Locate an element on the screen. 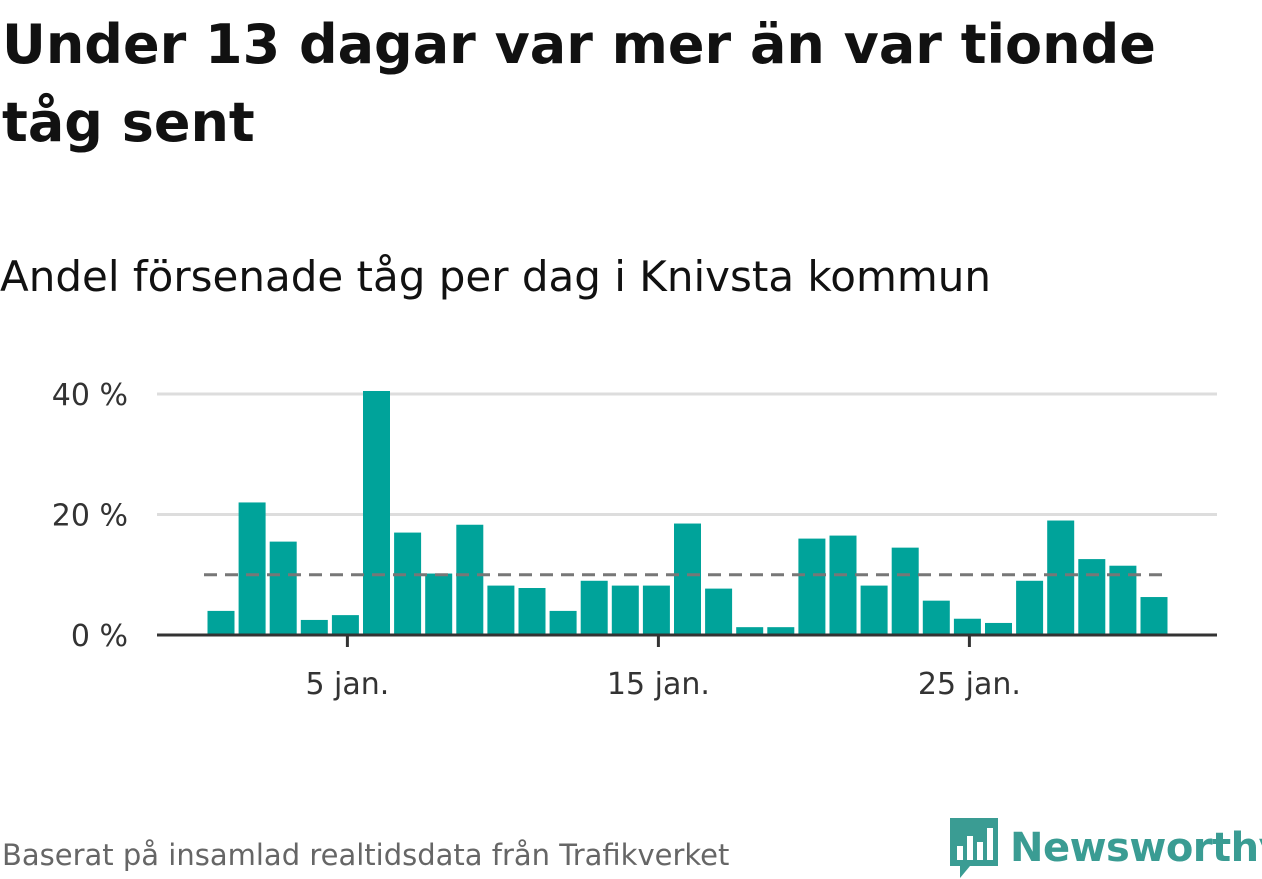 The width and height of the screenshot is (1262, 879). gridlines is located at coordinates (687, 454).